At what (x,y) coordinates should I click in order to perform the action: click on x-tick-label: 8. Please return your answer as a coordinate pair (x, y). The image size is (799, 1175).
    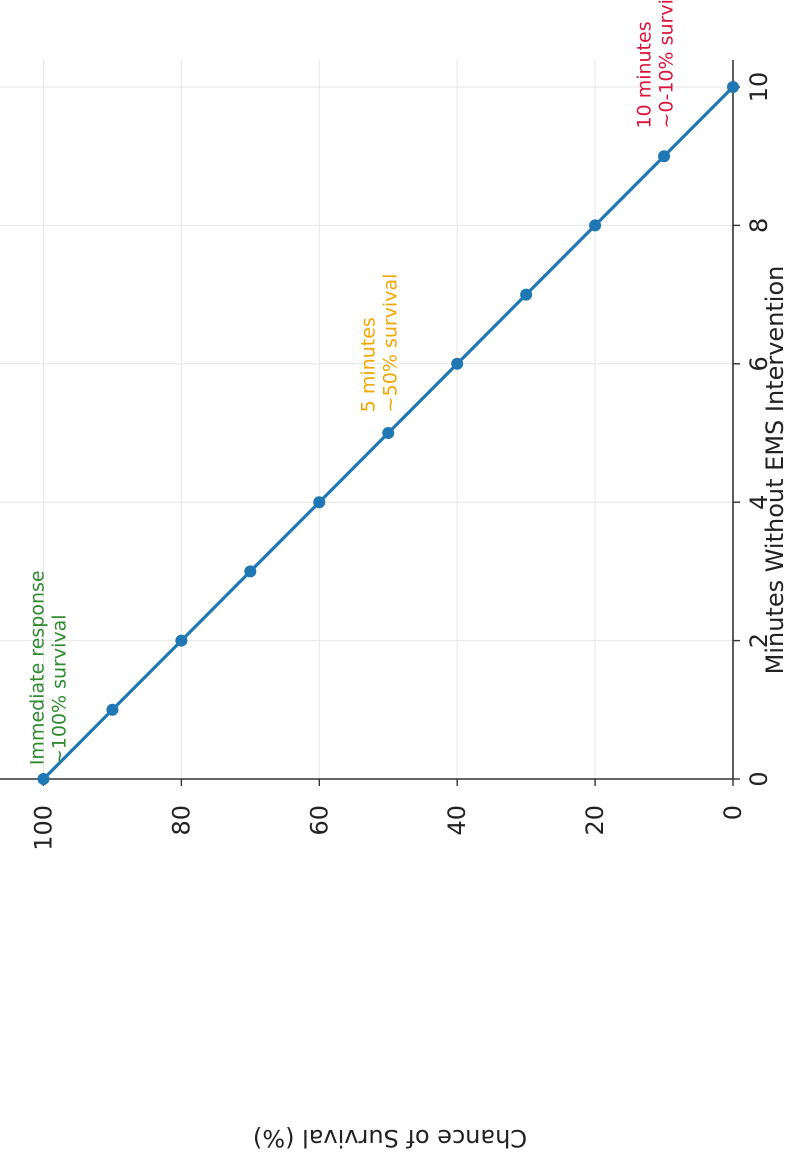
    Looking at the image, I should click on (759, 225).